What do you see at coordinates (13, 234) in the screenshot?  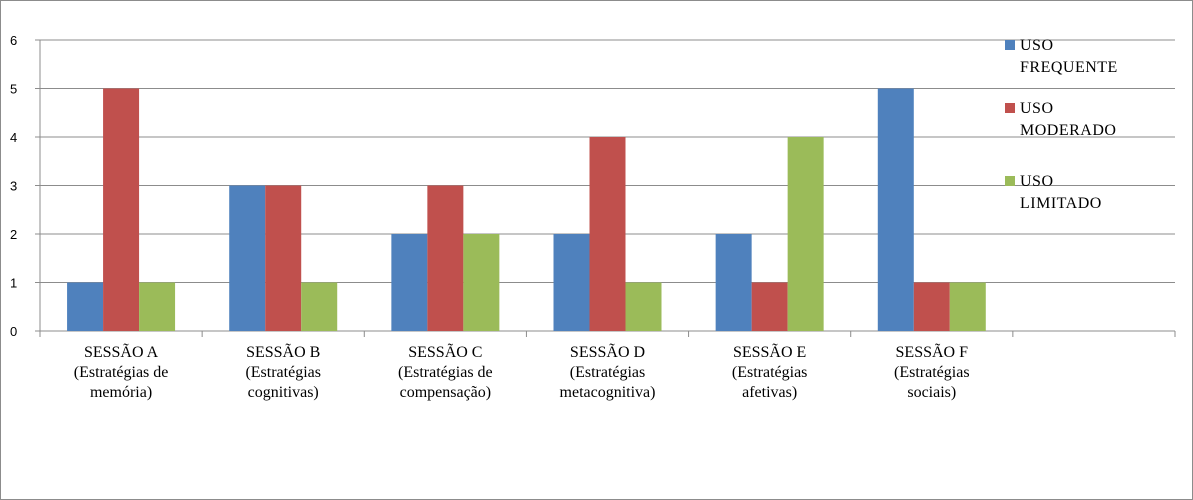 I see `y-tick-label: 2` at bounding box center [13, 234].